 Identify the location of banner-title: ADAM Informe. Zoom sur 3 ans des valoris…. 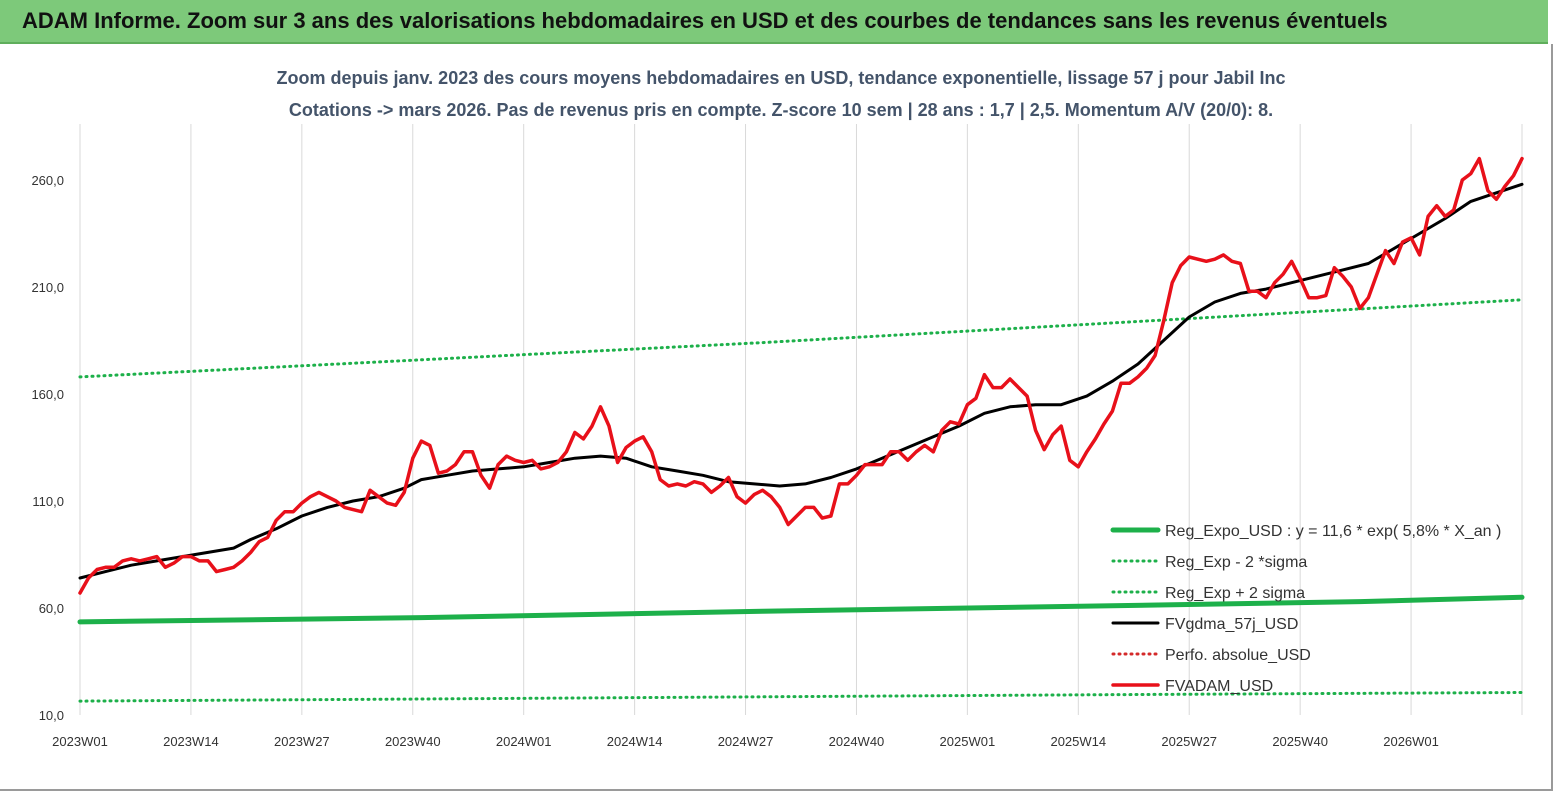
(705, 20).